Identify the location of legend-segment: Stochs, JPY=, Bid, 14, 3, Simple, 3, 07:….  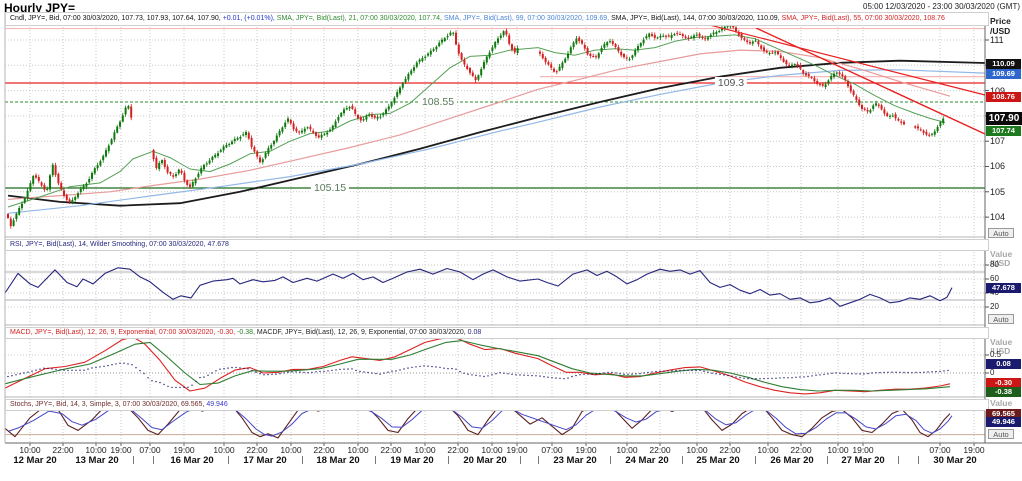
(108, 404).